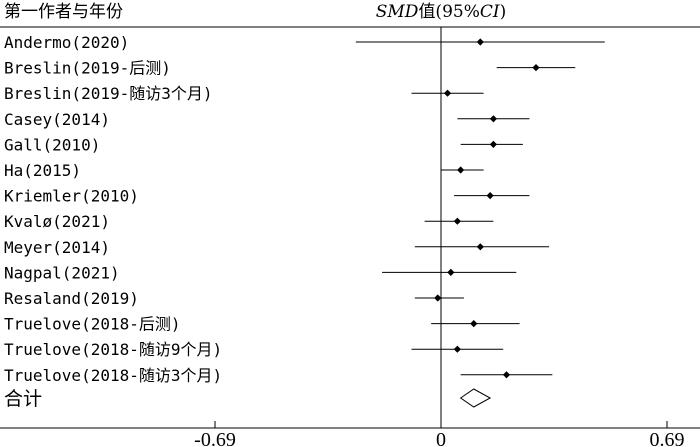 This screenshot has height=447, width=700. I want to click on x-tick-label: -0.69, so click(215, 438).